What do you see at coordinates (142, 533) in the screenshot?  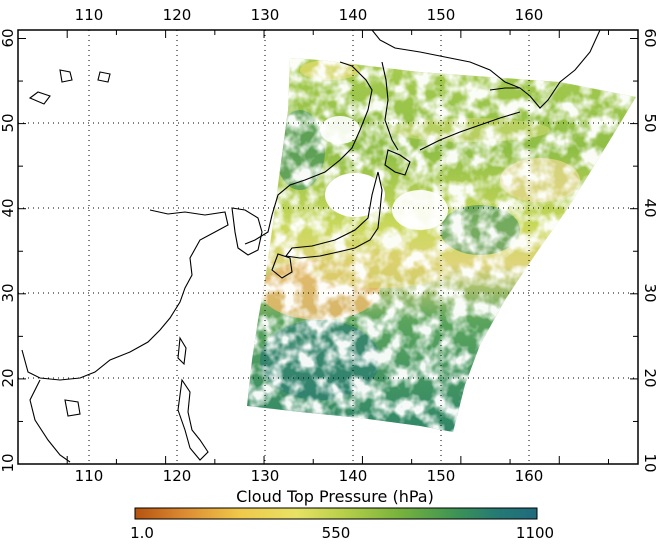 I see `colorbar-min-label: 1.0` at bounding box center [142, 533].